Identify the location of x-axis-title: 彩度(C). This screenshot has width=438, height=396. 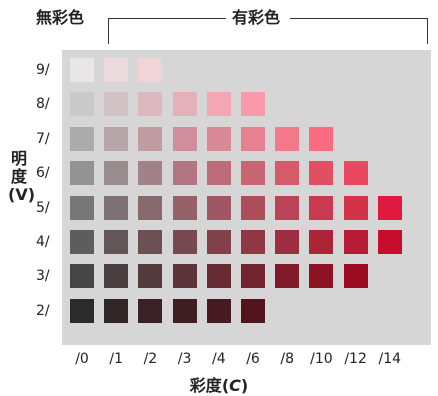
(219, 384).